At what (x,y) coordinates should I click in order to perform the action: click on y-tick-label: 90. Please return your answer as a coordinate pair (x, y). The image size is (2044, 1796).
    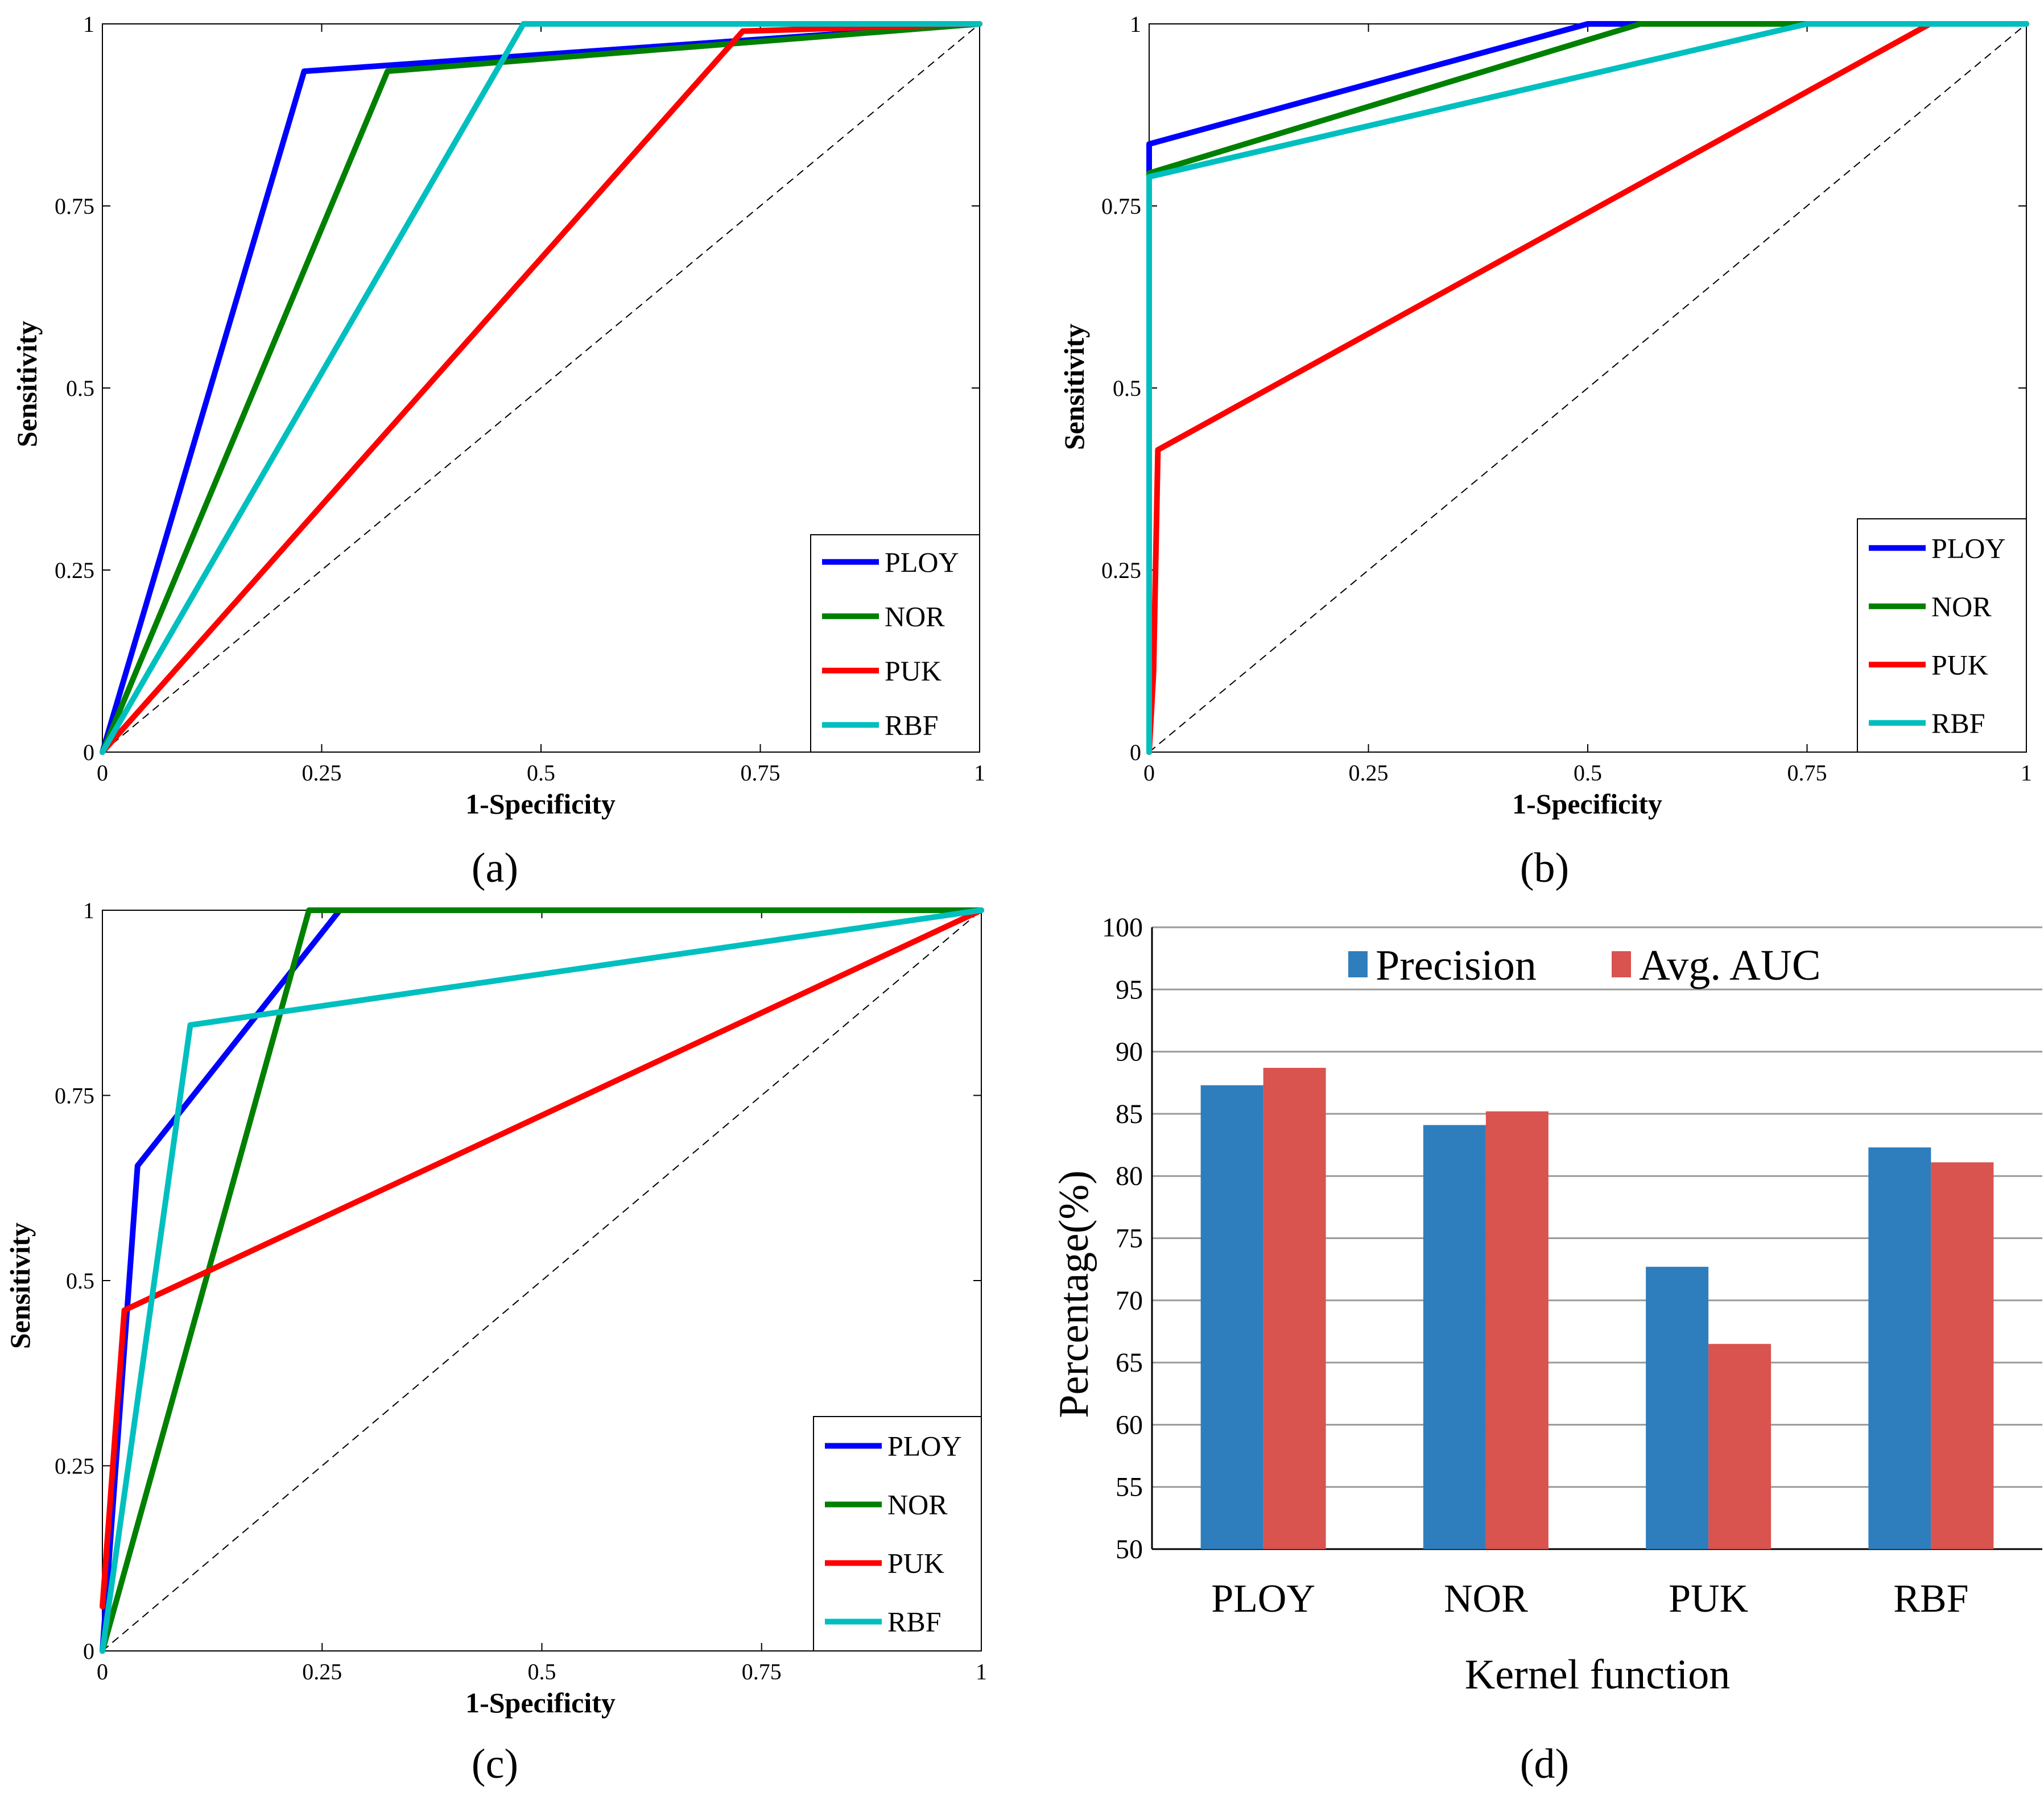
    Looking at the image, I should click on (1129, 1052).